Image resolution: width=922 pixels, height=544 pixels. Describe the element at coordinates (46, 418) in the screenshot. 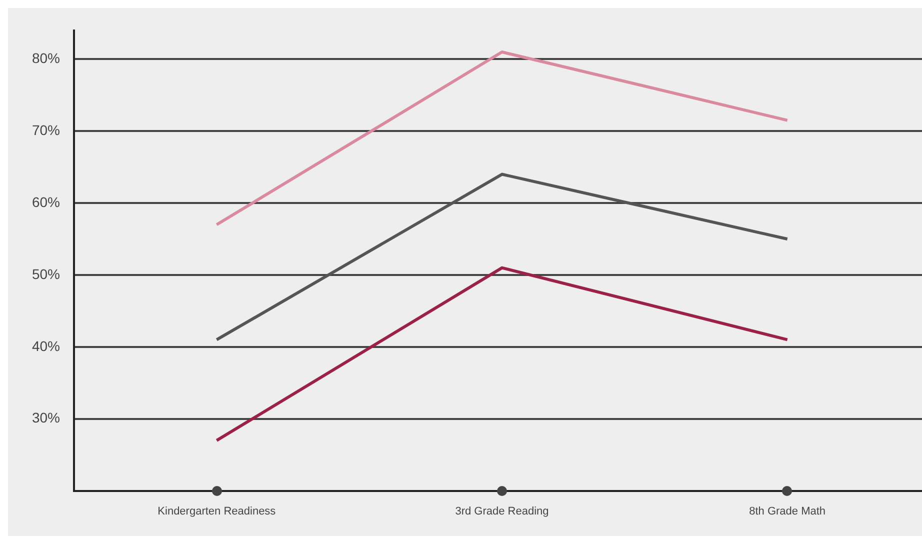

I see `y-tick-label: 30%` at that location.